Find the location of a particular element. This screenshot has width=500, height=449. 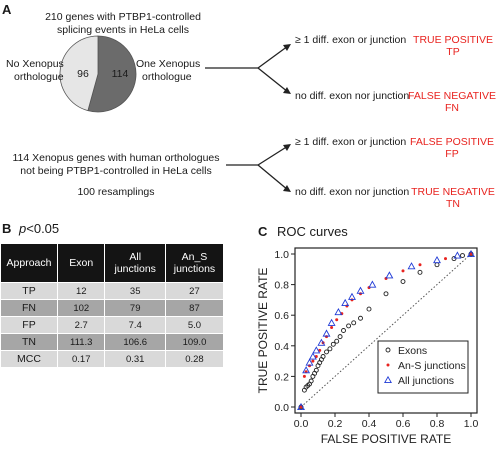

table-row: MCC 0.17 0.31 0.28 is located at coordinates (112, 359).